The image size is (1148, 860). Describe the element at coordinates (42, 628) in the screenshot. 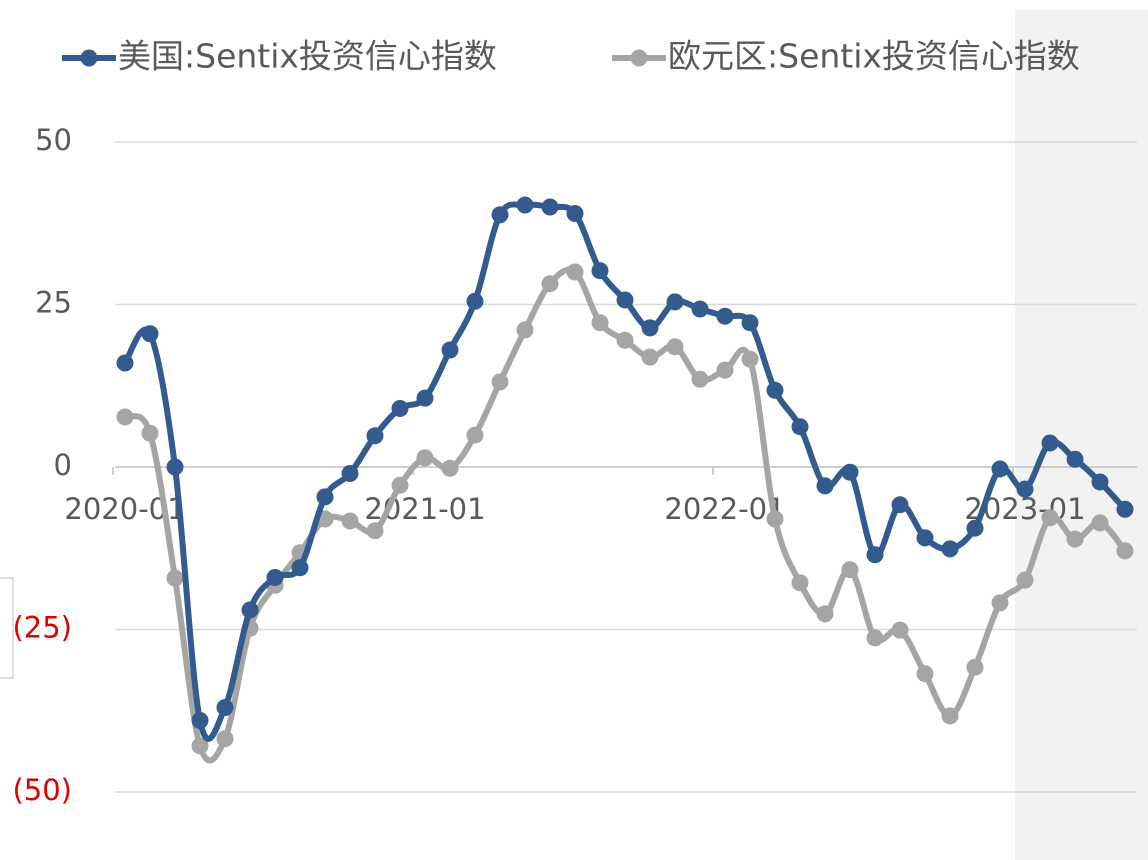

I see `y-tick-label: (25)` at that location.